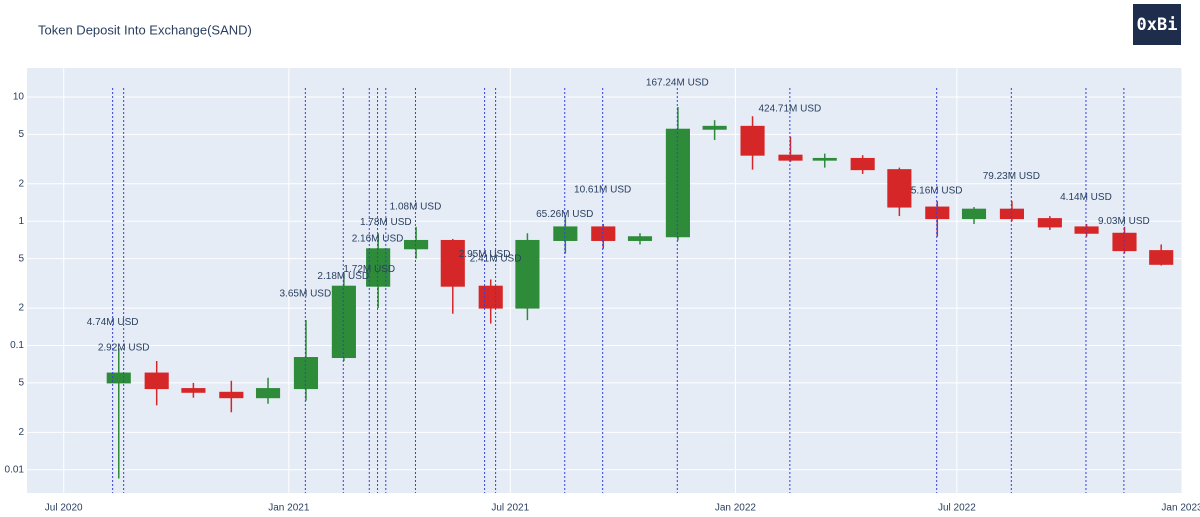 The width and height of the screenshot is (1200, 517). I want to click on event-label: 79.23M USD, so click(1011, 176).